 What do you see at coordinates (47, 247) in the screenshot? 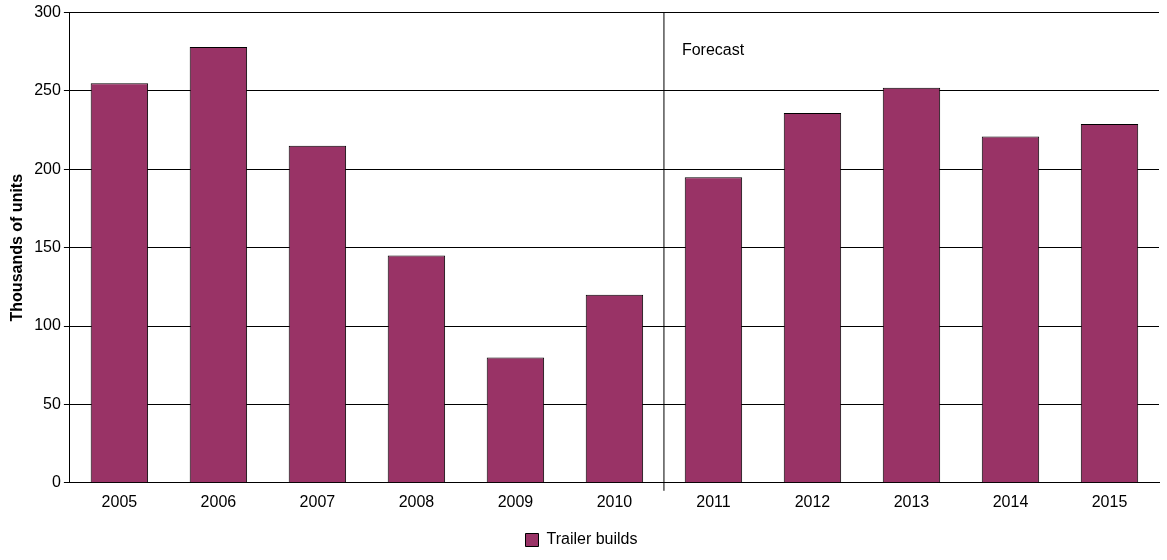
I see `y-tick-label: 150` at bounding box center [47, 247].